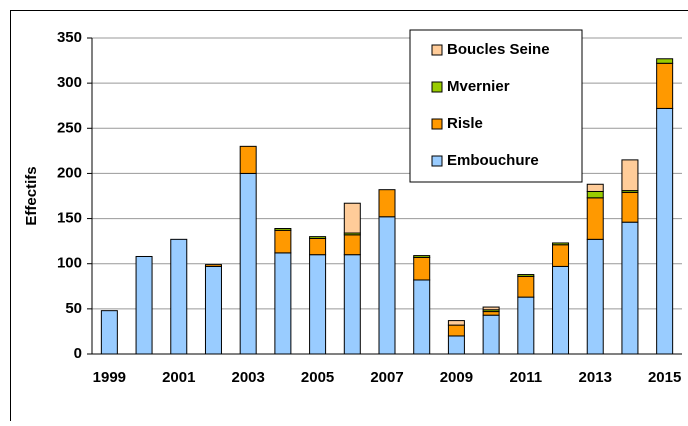 The image size is (688, 426). I want to click on y-tick-label: 300, so click(69, 82).